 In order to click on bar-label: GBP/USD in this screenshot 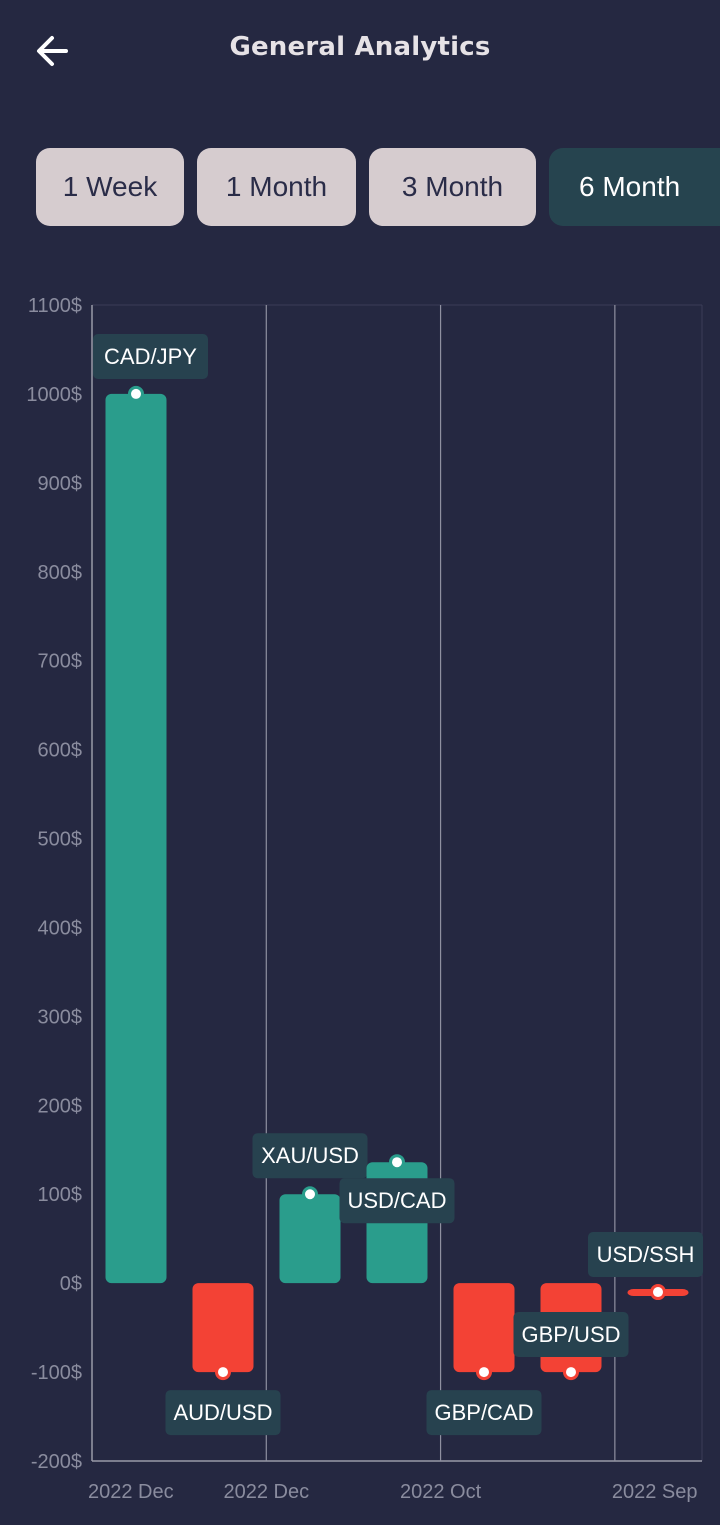, I will do `click(570, 1334)`.